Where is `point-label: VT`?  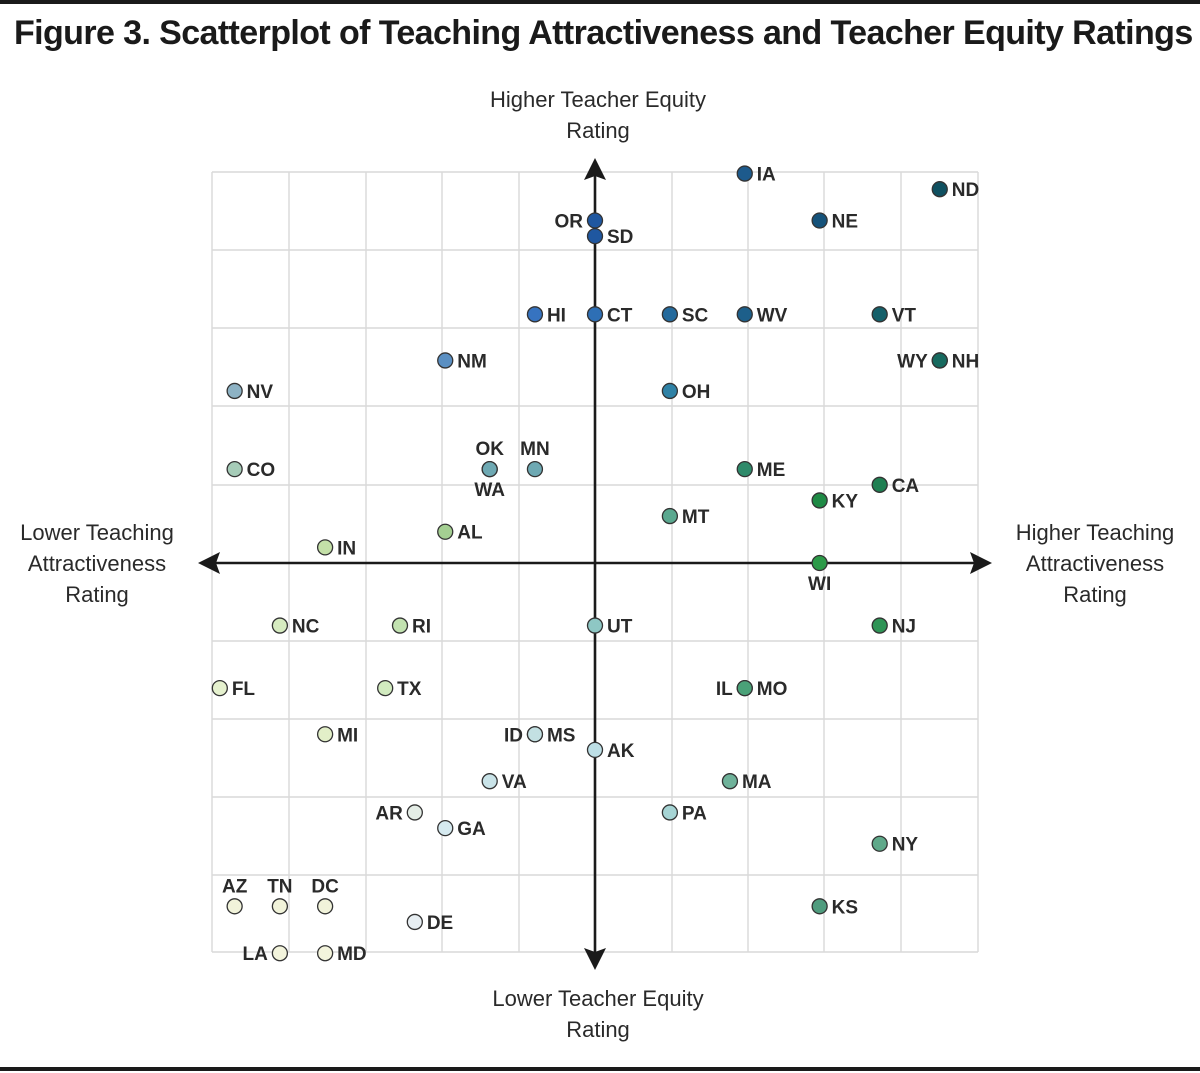
point-label: VT is located at coordinates (904, 315).